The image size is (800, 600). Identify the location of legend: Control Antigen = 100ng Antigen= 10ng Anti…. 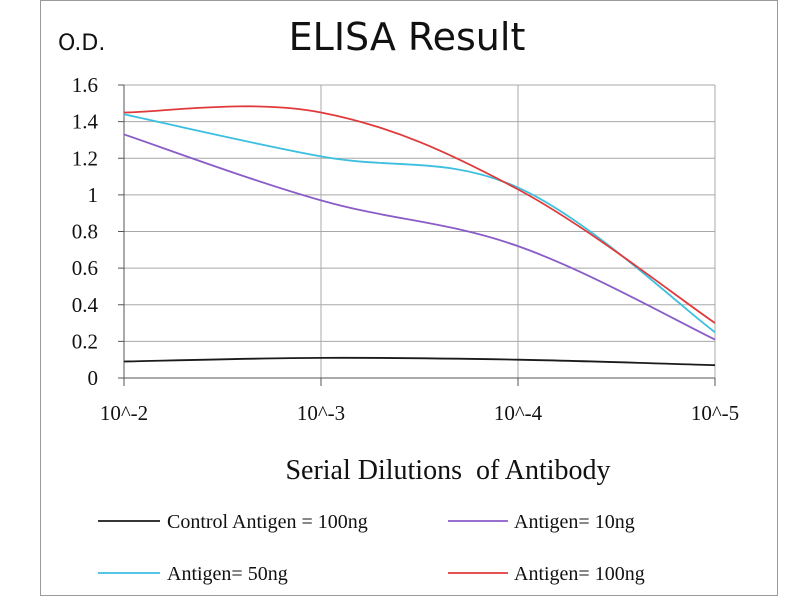
(371, 548).